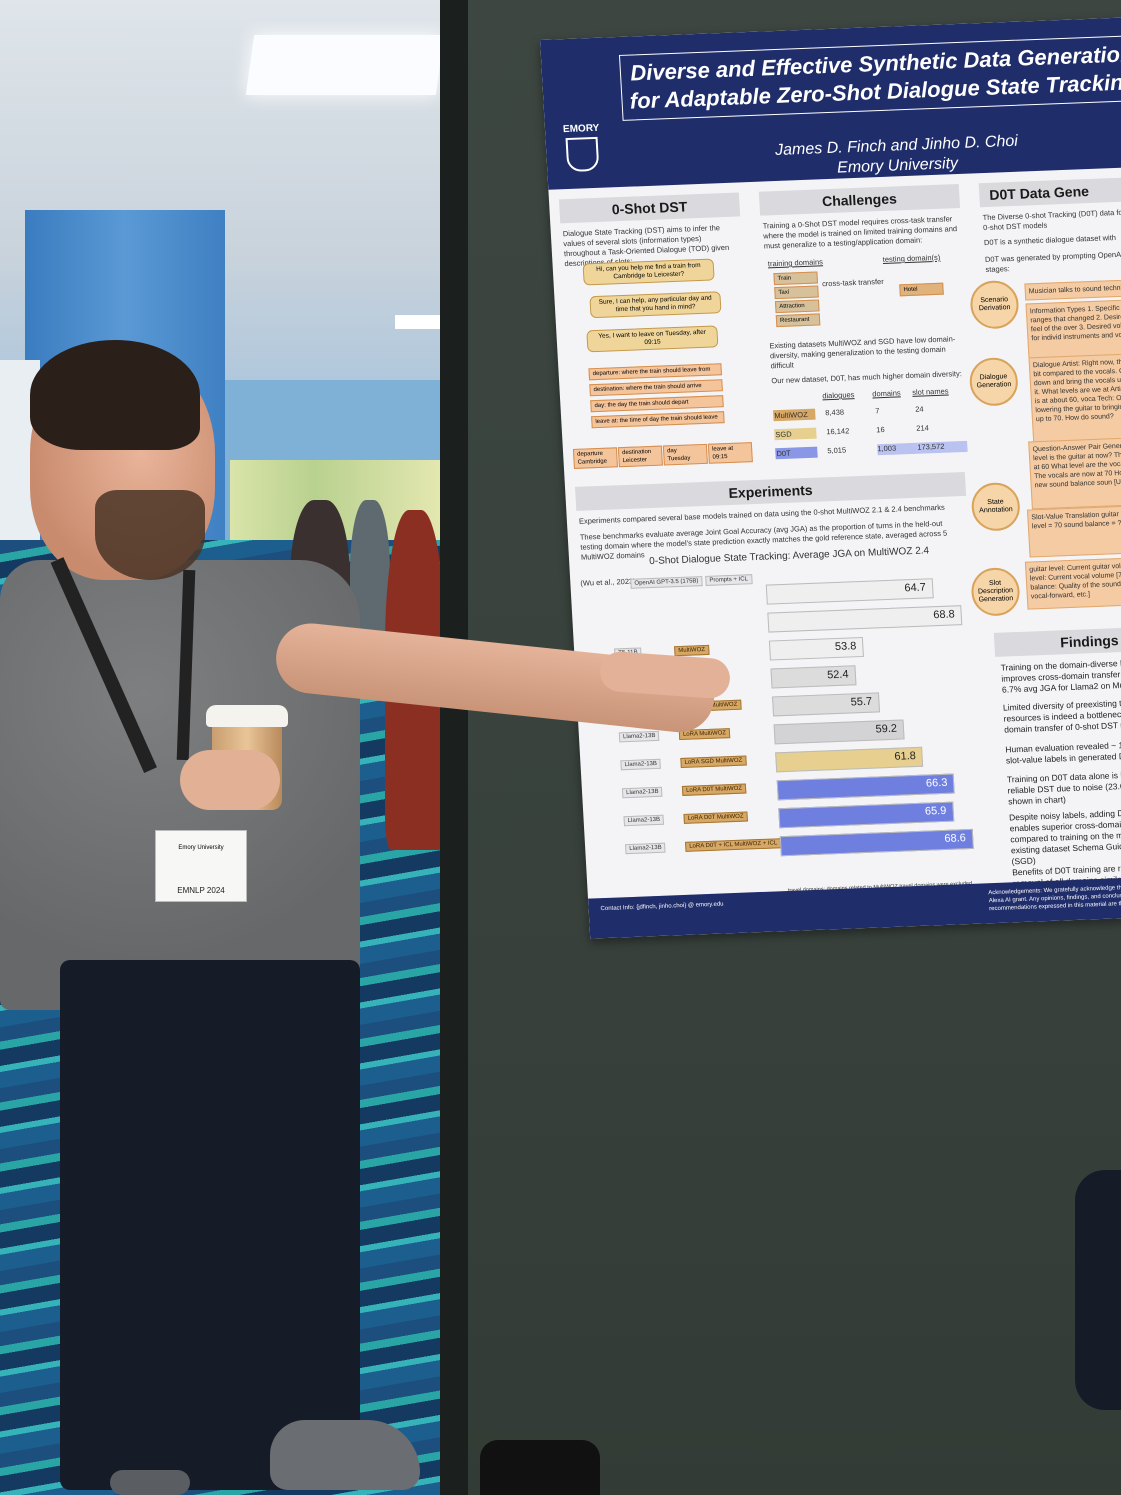  Describe the element at coordinates (210, 1225) in the screenshot. I see `presenter-pants` at that location.